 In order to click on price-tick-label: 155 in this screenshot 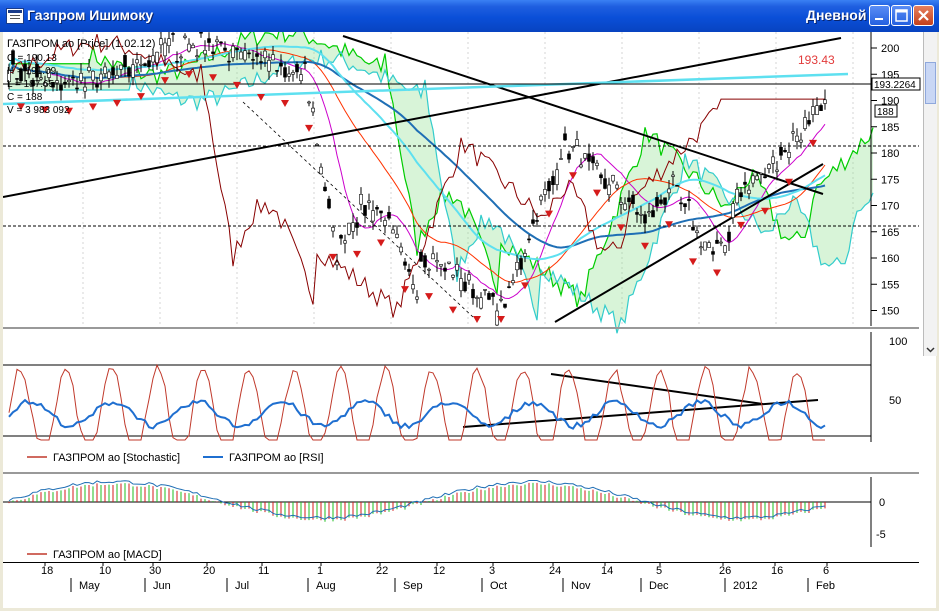, I will do `click(890, 285)`.